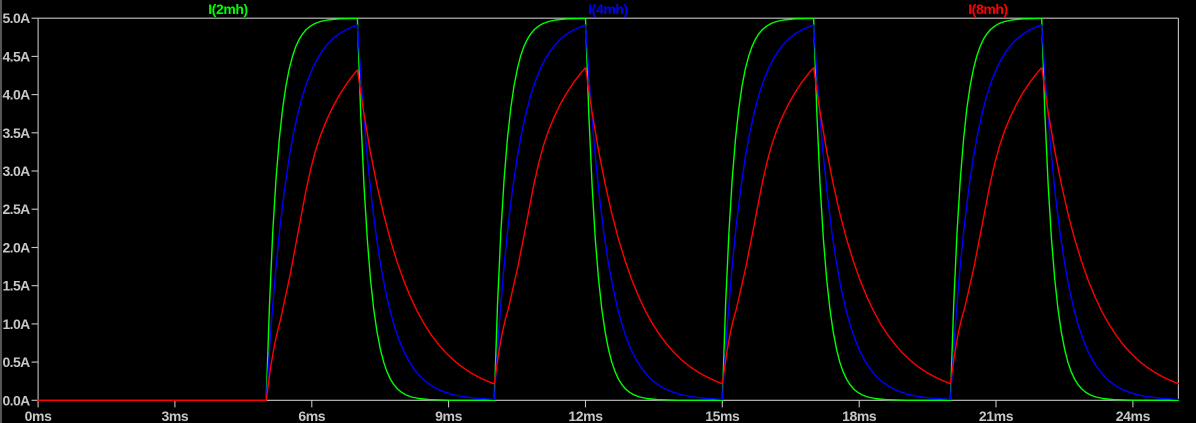 The height and width of the screenshot is (423, 1196). What do you see at coordinates (17, 133) in the screenshot?
I see `svg-text: 3.5A` at bounding box center [17, 133].